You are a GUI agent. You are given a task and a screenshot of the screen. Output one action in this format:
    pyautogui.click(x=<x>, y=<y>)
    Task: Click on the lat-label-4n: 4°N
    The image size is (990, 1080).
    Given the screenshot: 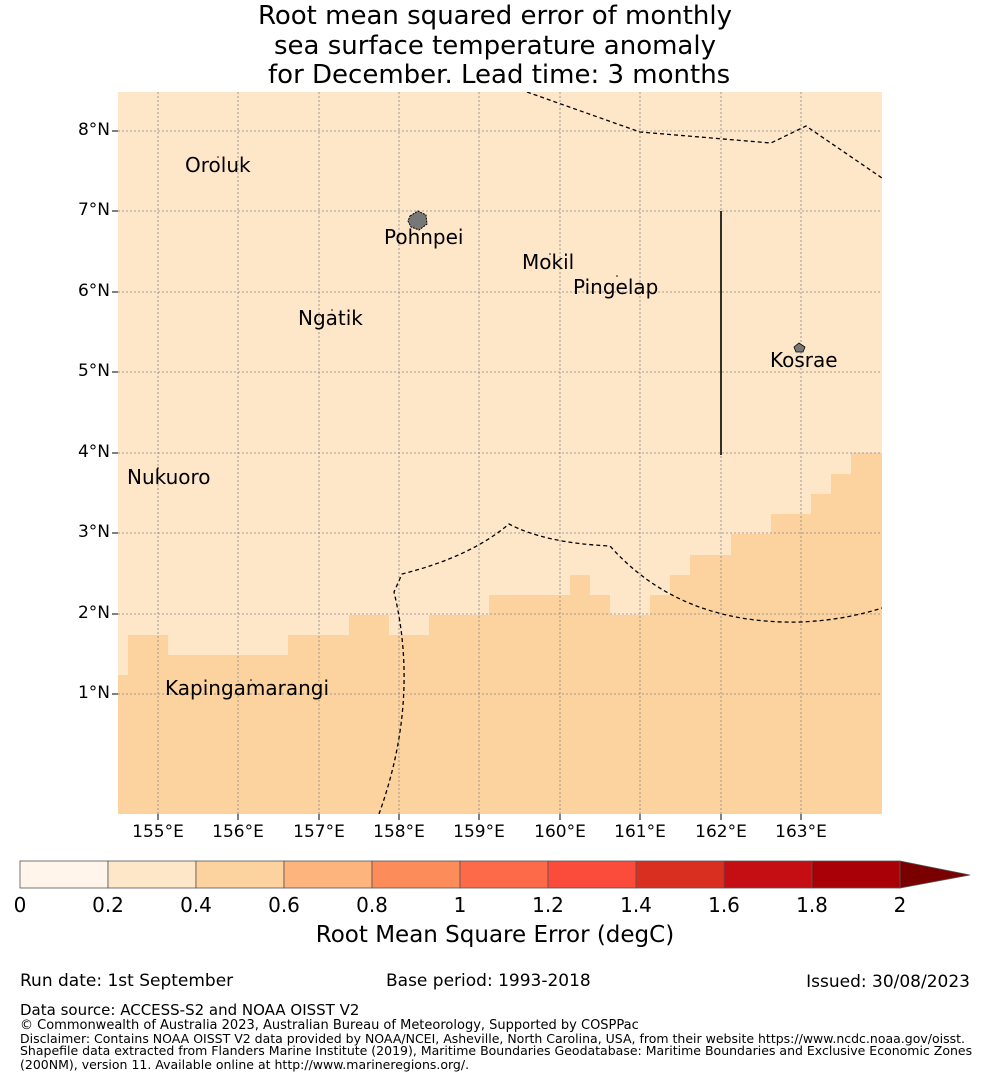 What is the action you would take?
    pyautogui.click(x=93, y=452)
    